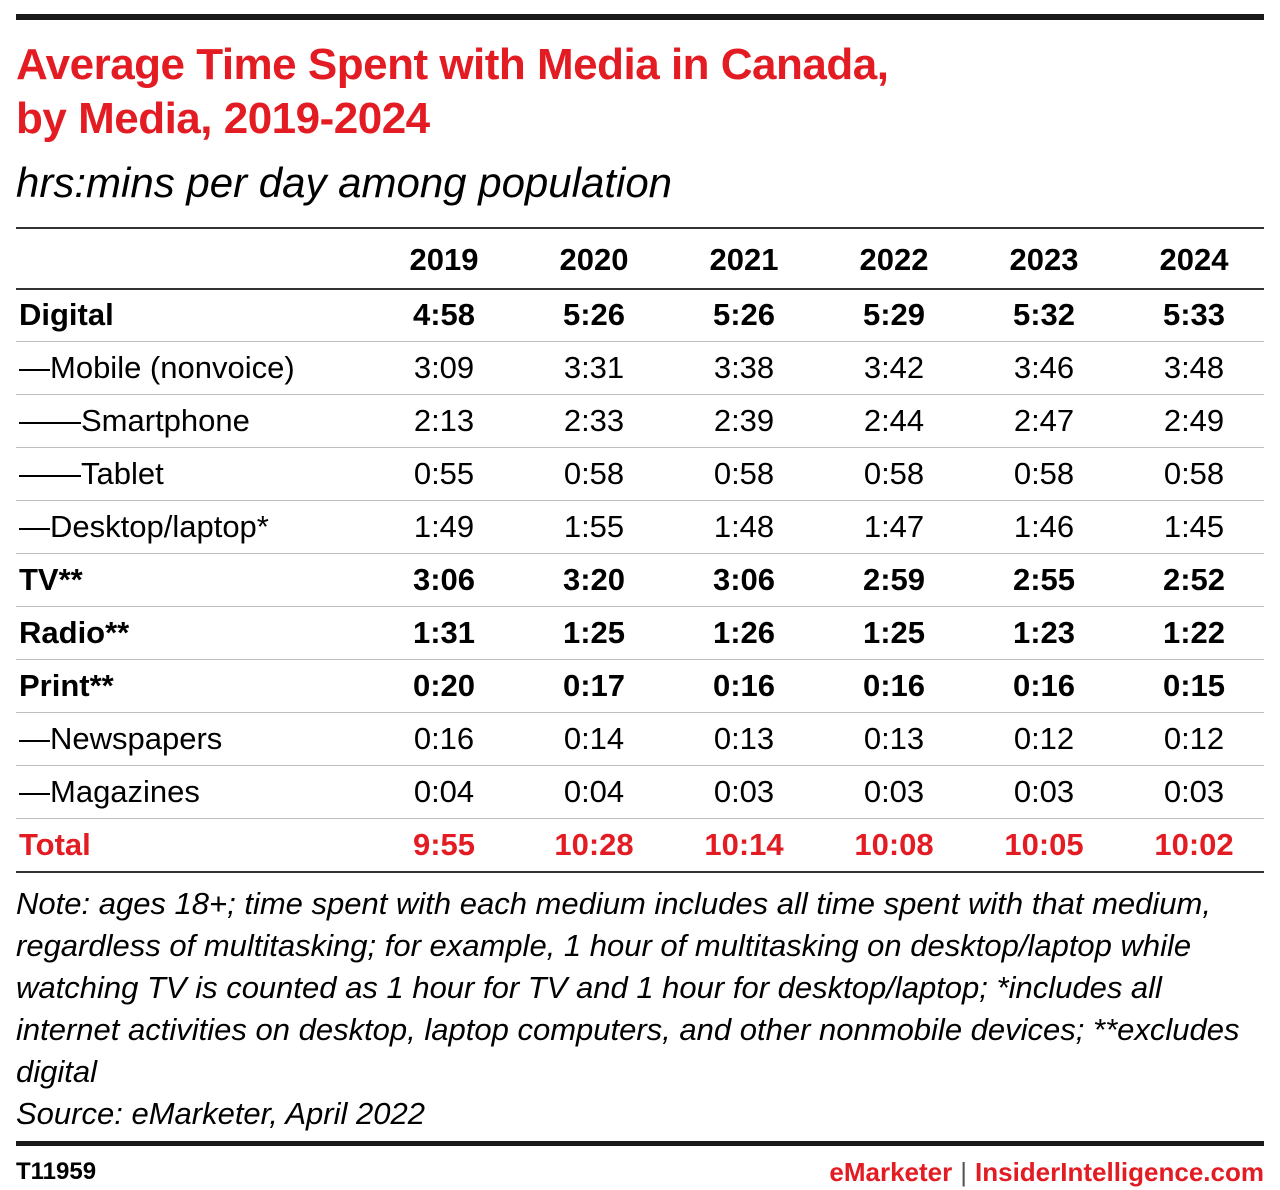 Image resolution: width=1280 pixels, height=1190 pixels. Describe the element at coordinates (894, 844) in the screenshot. I see `value-cell: 10:08` at that location.